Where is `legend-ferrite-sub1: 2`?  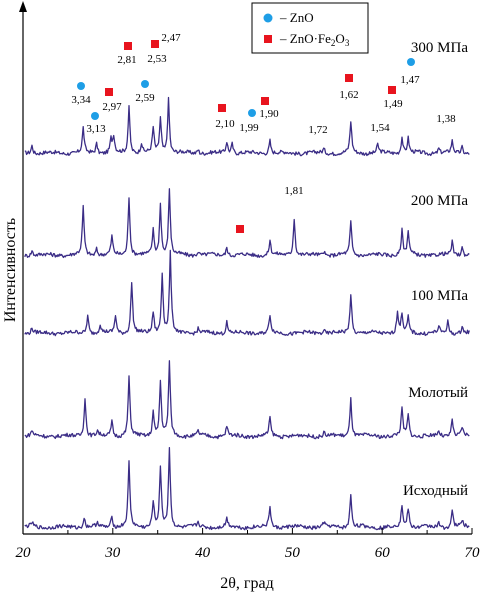 legend-ferrite-sub1: 2 is located at coordinates (333, 43).